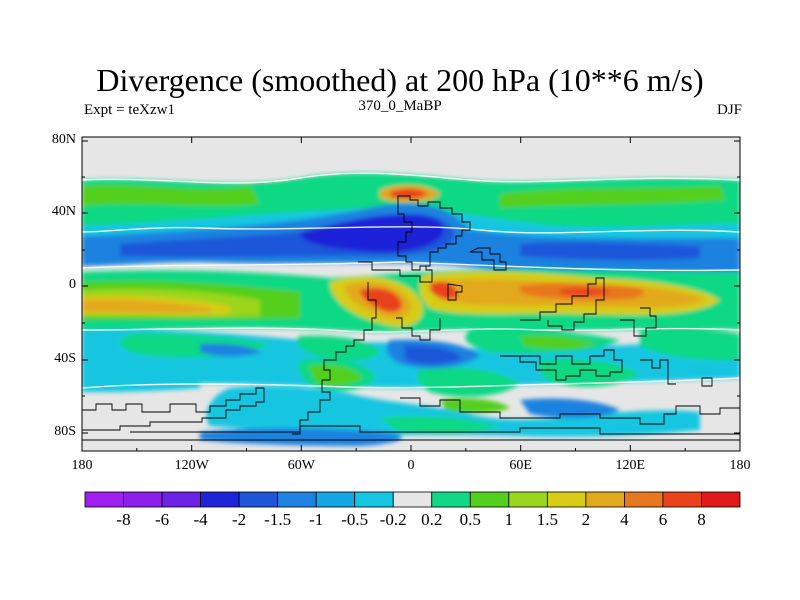 This screenshot has height=600, width=800. Describe the element at coordinates (701, 519) in the screenshot. I see `colorbar-label: 8` at that location.